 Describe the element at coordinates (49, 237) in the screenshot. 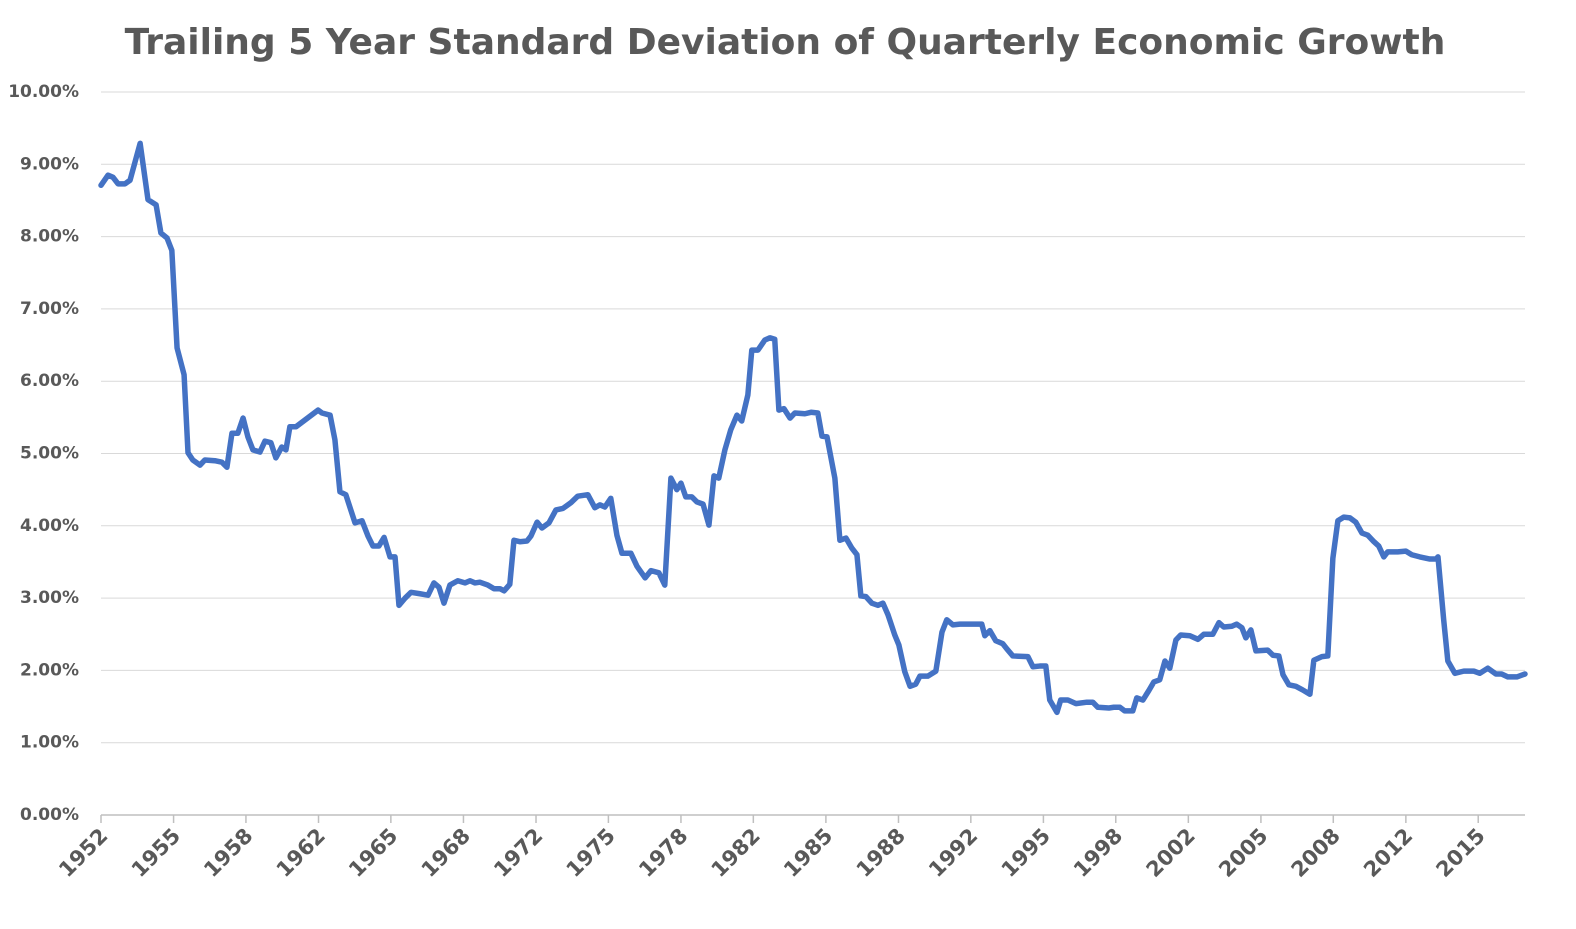

I see `y-tick-label: 8.00%` at that location.